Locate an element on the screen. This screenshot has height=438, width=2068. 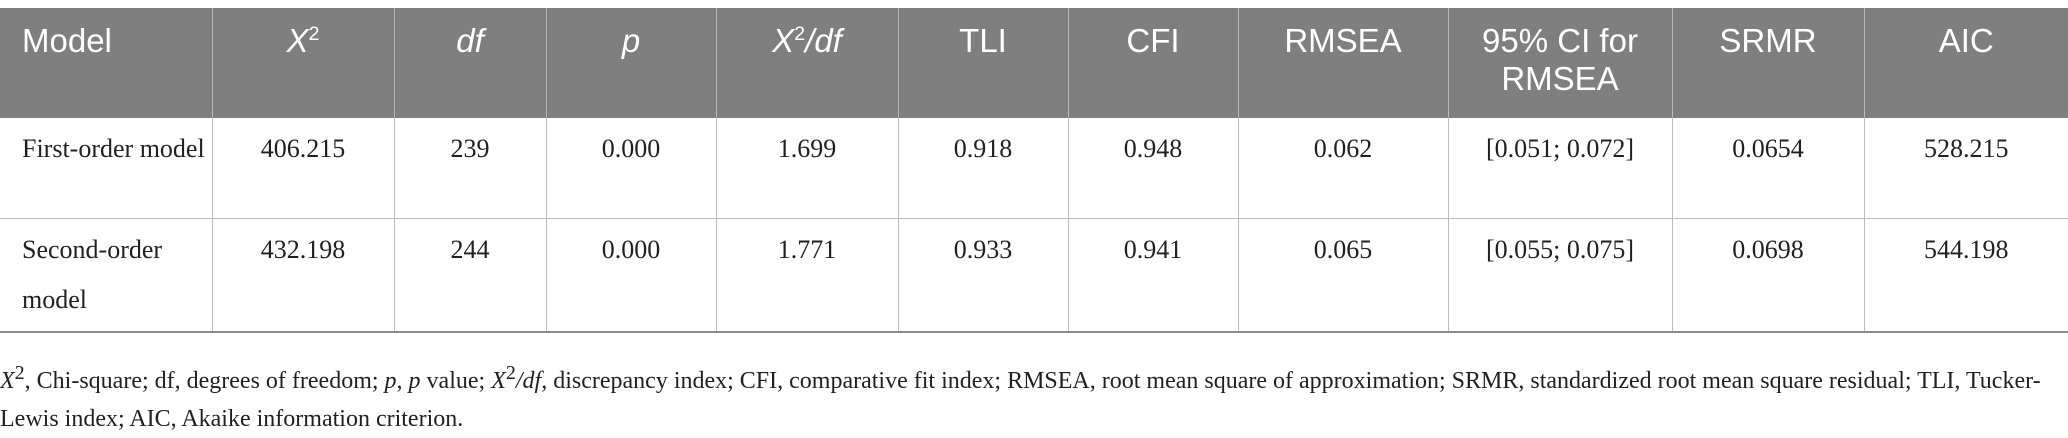
column-header-label: TLI is located at coordinates (983, 40).